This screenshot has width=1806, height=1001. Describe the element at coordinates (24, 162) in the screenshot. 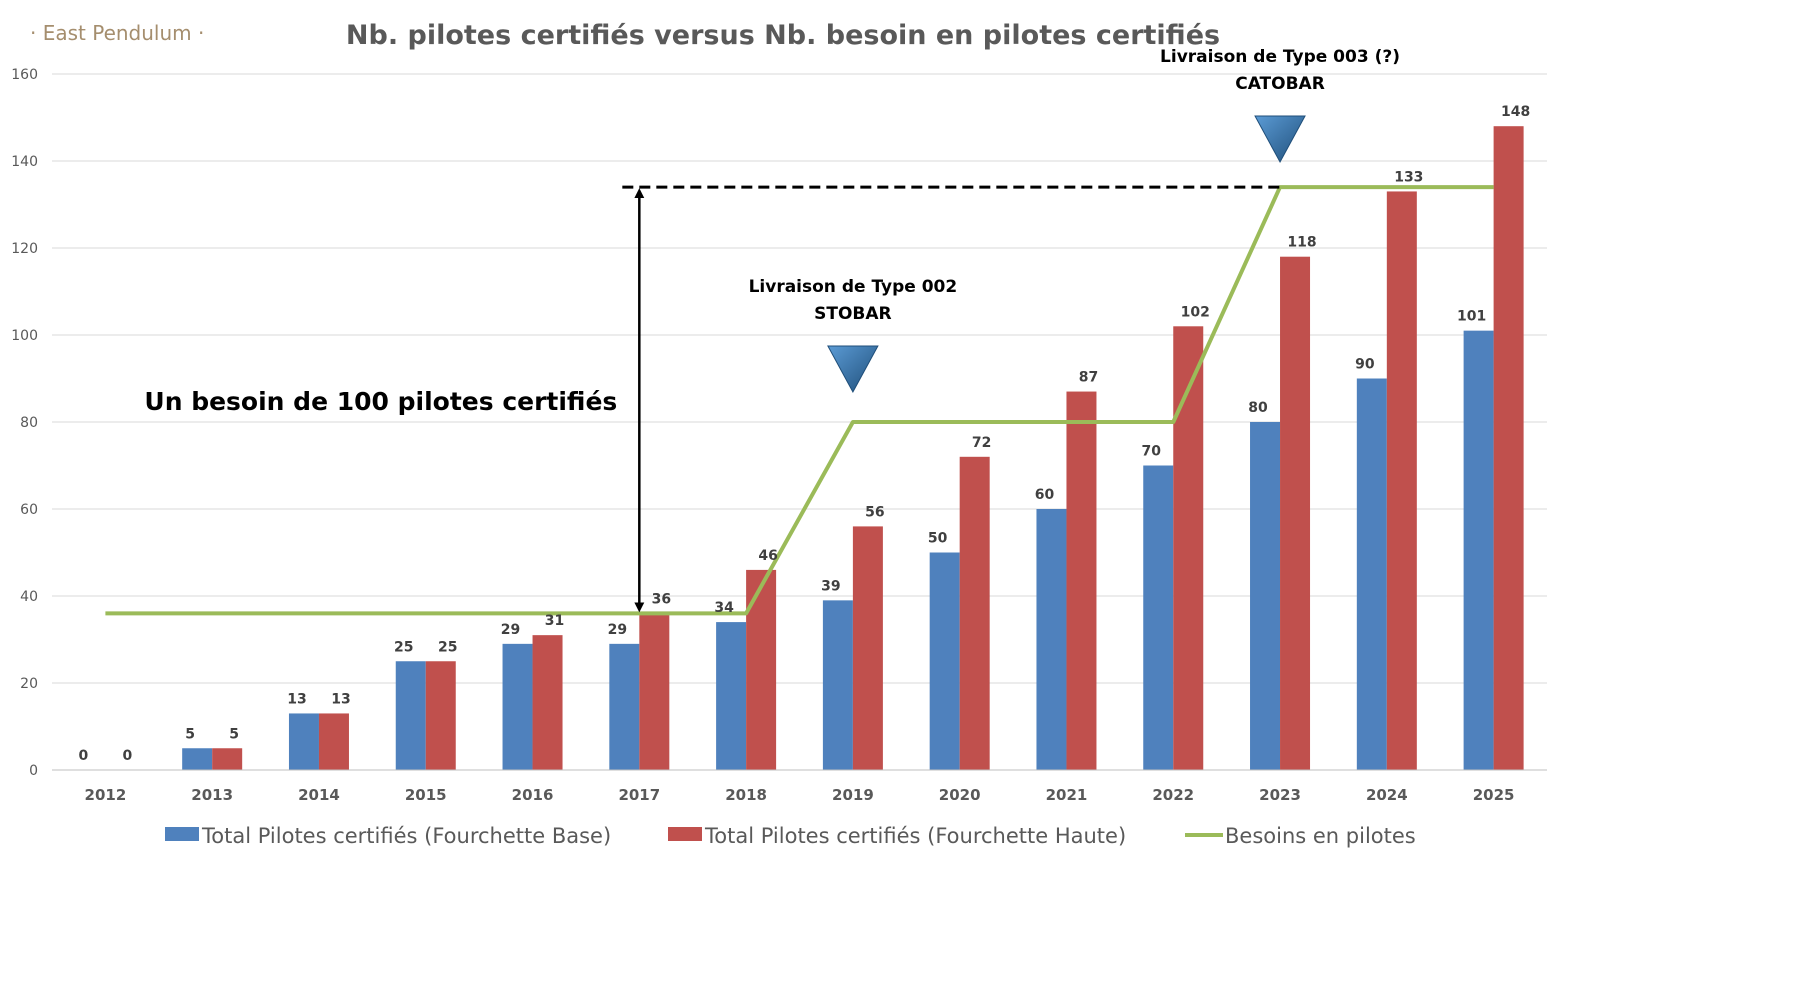

I see `y-tick-label: 140` at that location.